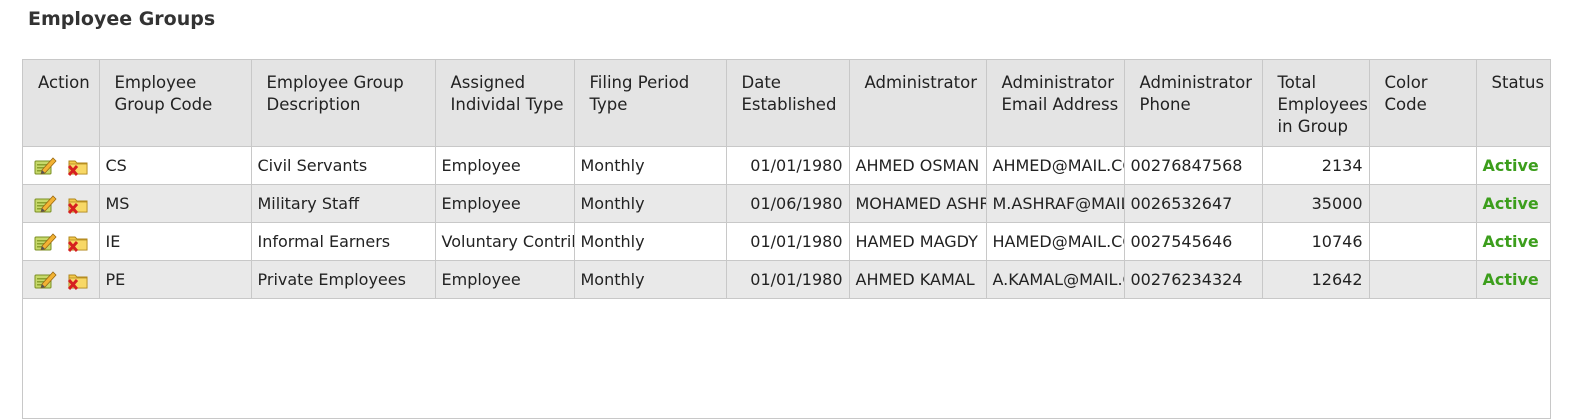 This screenshot has height=419, width=1581. I want to click on individual-type-cell: Voluntary Contribu, so click(505, 241).